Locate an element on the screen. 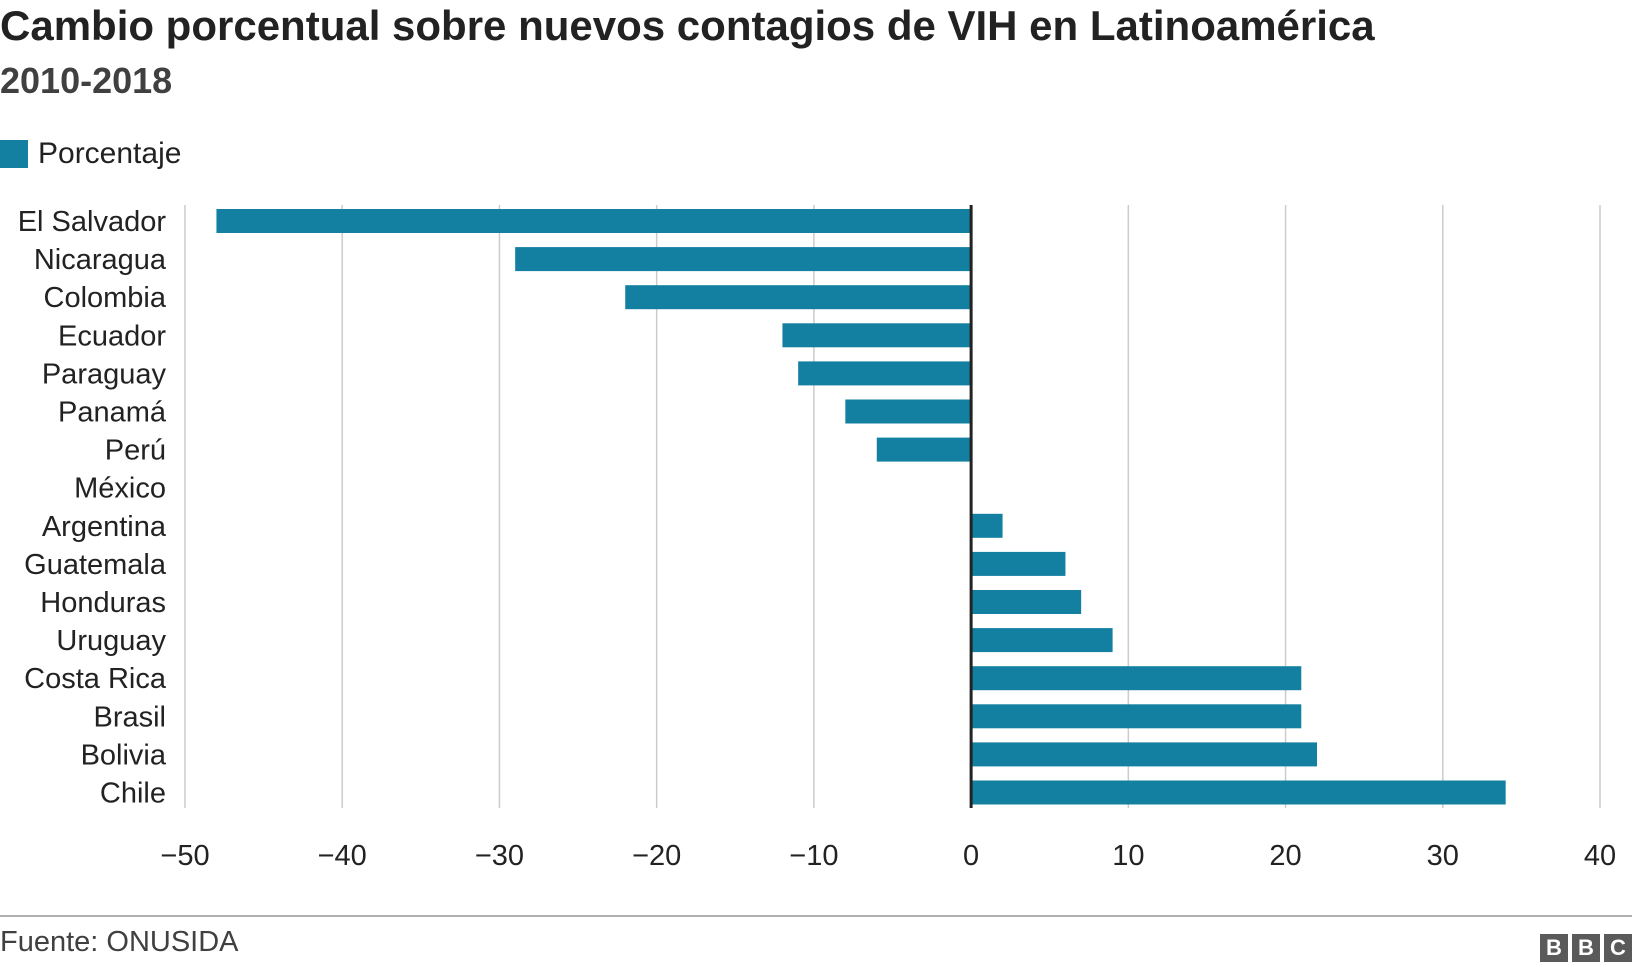 The height and width of the screenshot is (970, 1632). legend-label: Porcentaje is located at coordinates (110, 153).